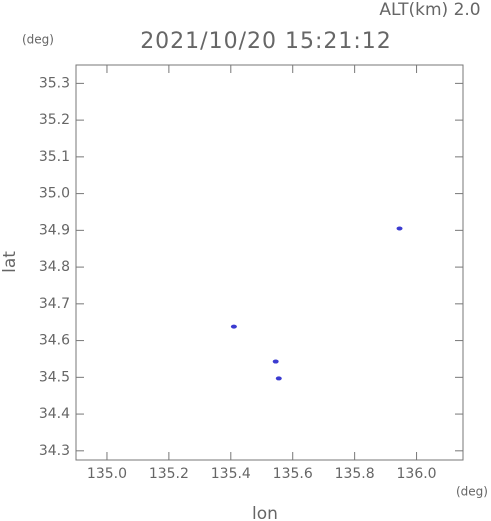 This screenshot has width=491, height=521. I want to click on x-unit: (deg), so click(472, 492).